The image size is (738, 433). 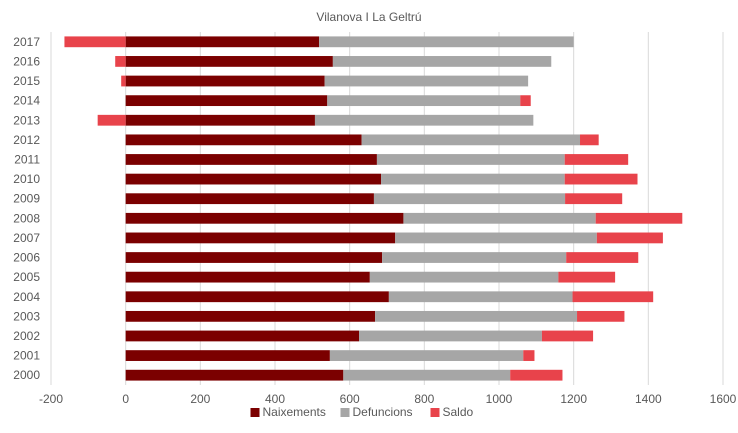 I want to click on bar-saldo-2006, so click(x=602, y=257).